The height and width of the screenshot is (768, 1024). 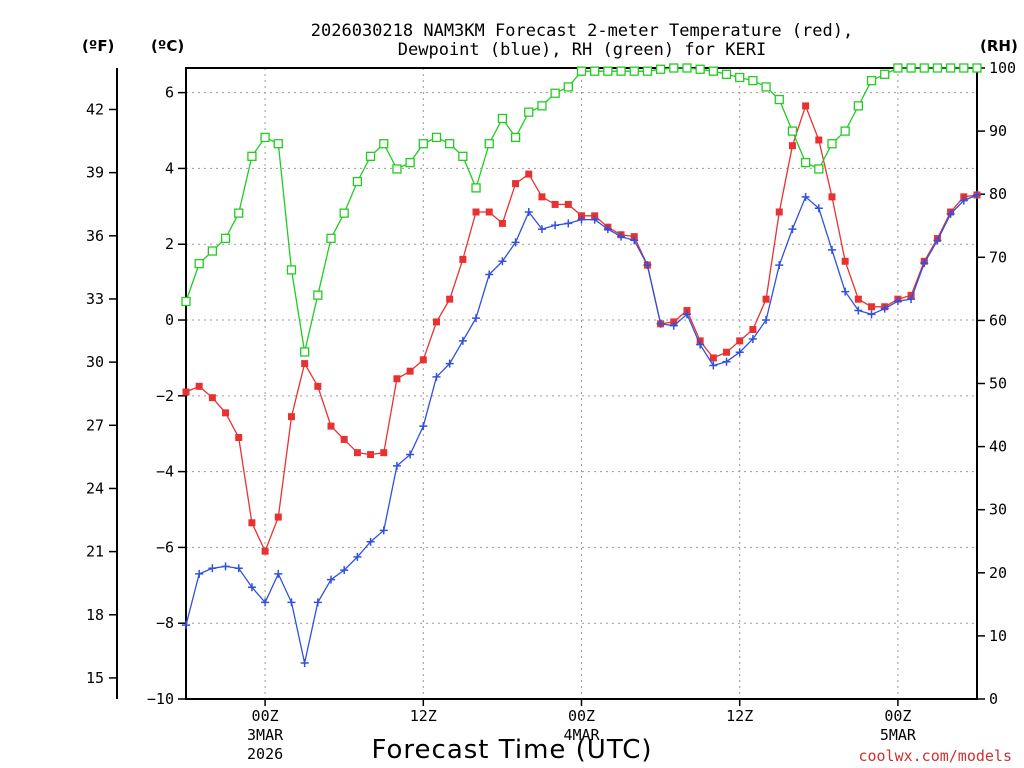 I want to click on x-tick-date: 5MAR, so click(x=898, y=735).